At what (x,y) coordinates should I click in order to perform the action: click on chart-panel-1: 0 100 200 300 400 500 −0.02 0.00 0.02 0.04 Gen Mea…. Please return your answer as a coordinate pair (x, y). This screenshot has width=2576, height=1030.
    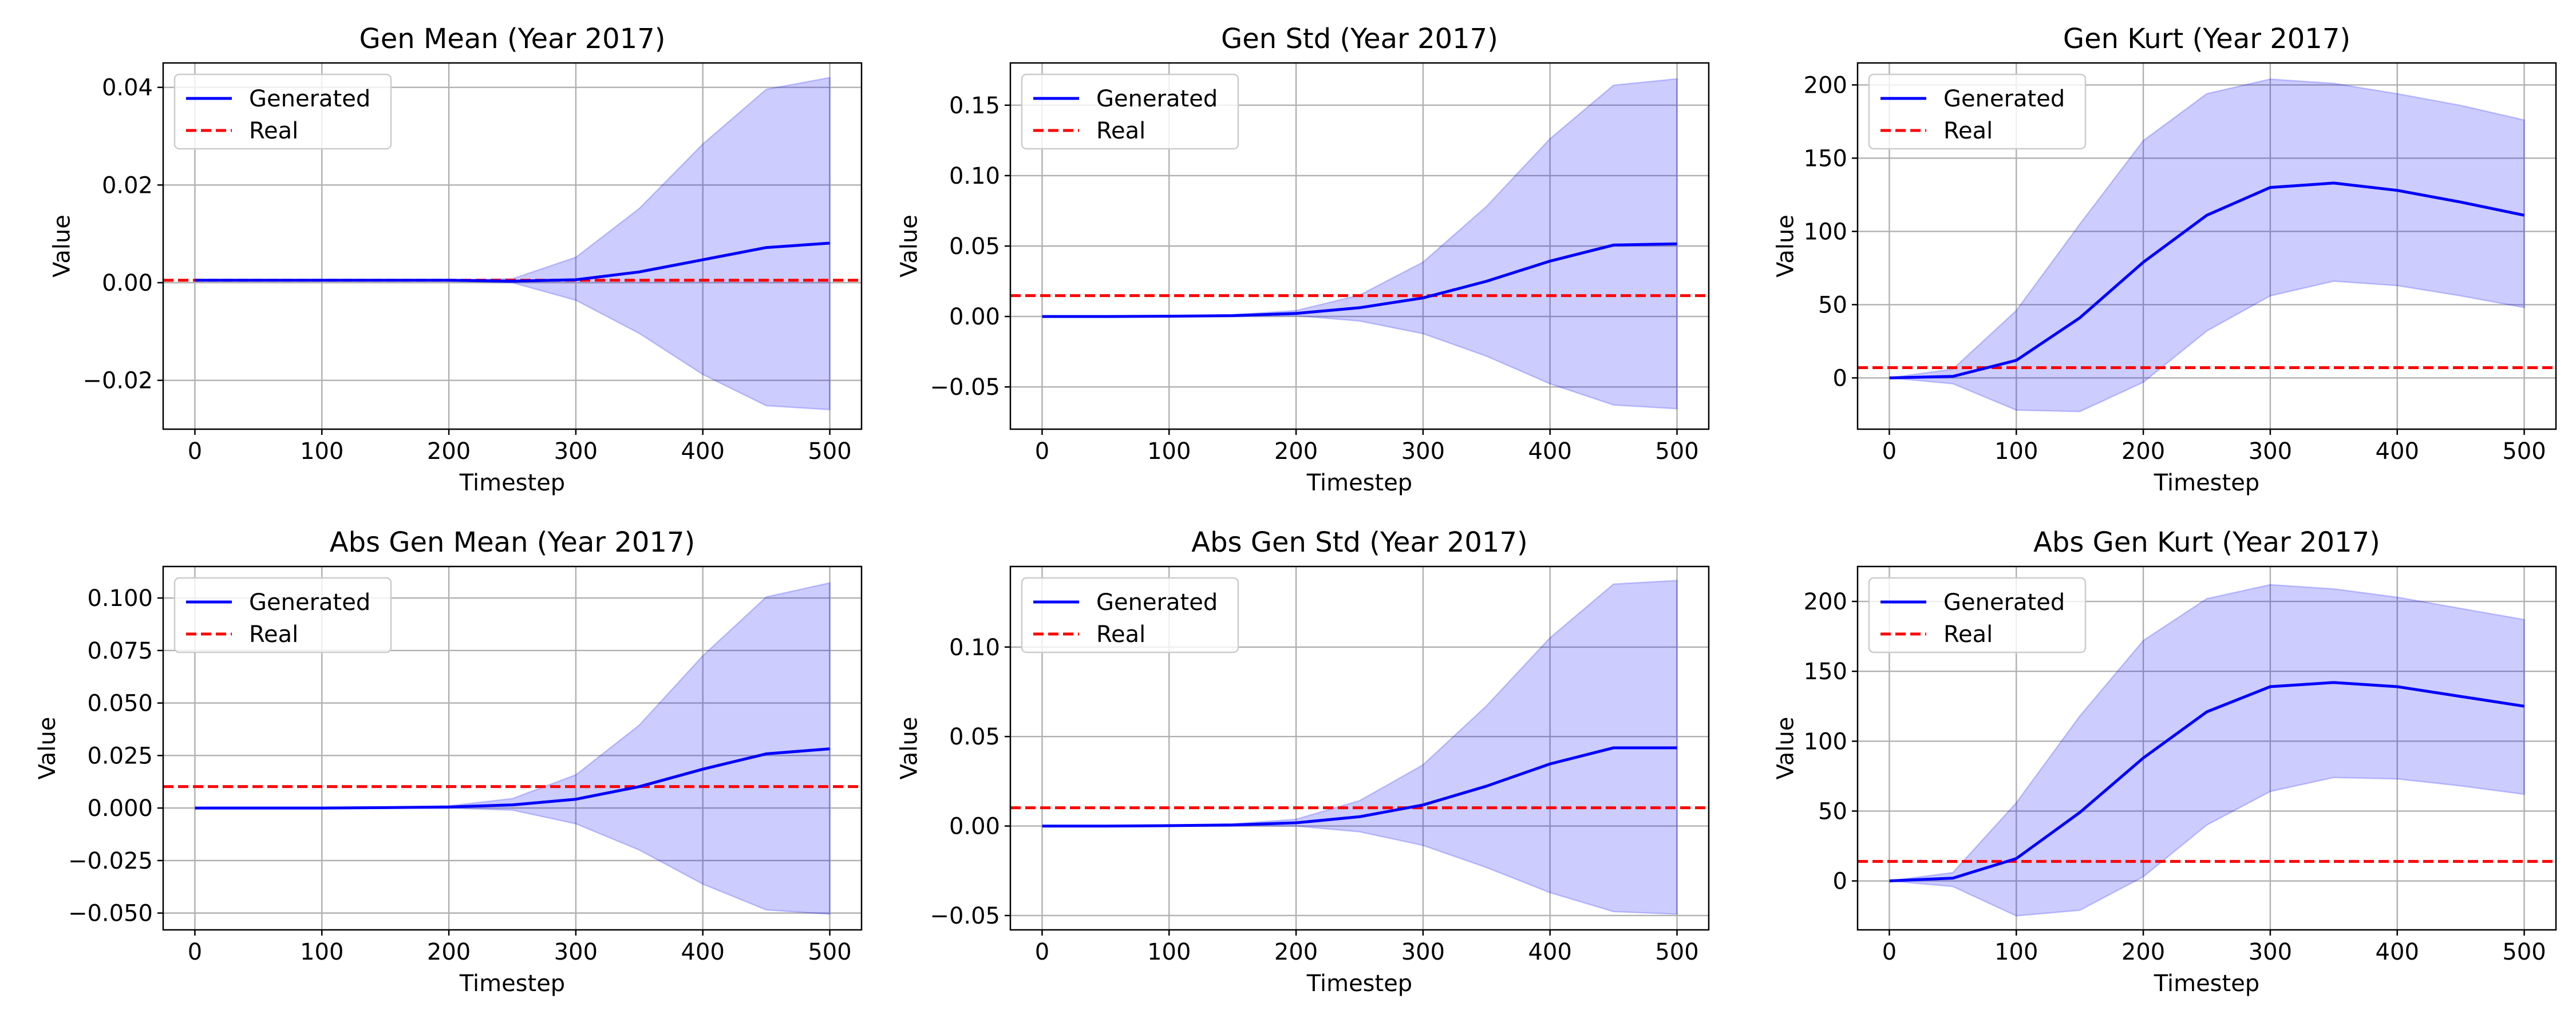
    Looking at the image, I should click on (456, 259).